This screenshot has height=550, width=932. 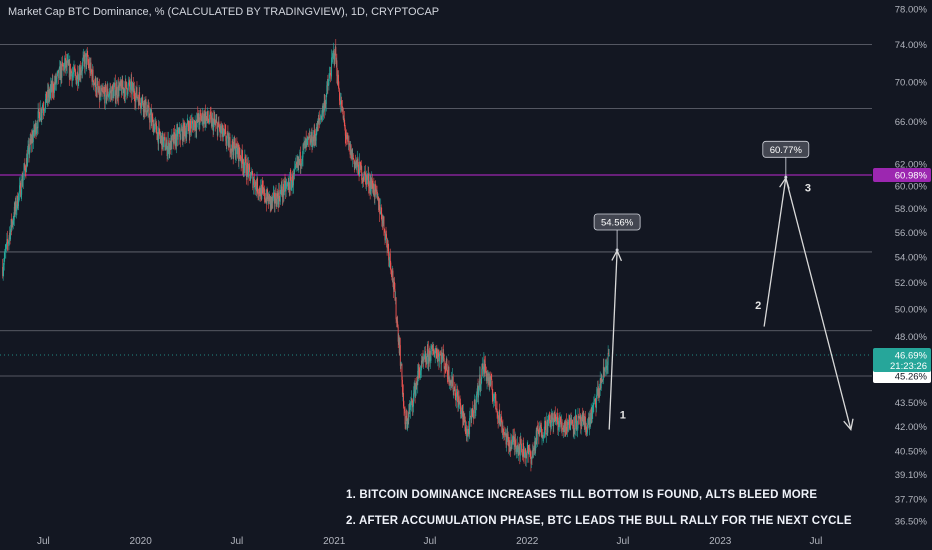 What do you see at coordinates (902, 174) in the screenshot?
I see `resistance-price-badge` at bounding box center [902, 174].